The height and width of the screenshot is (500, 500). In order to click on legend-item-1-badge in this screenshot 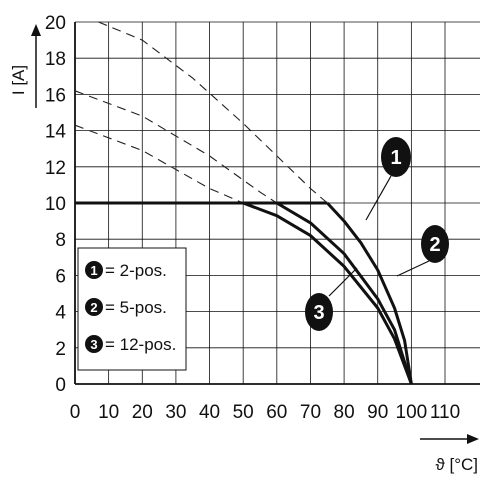, I will do `click(94, 270)`.